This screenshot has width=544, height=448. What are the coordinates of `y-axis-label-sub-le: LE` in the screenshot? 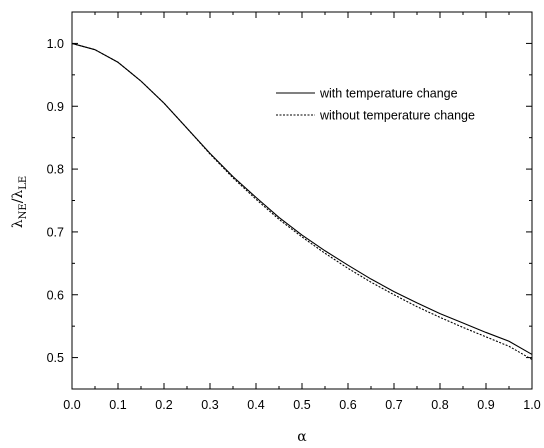 It's located at (23, 183).